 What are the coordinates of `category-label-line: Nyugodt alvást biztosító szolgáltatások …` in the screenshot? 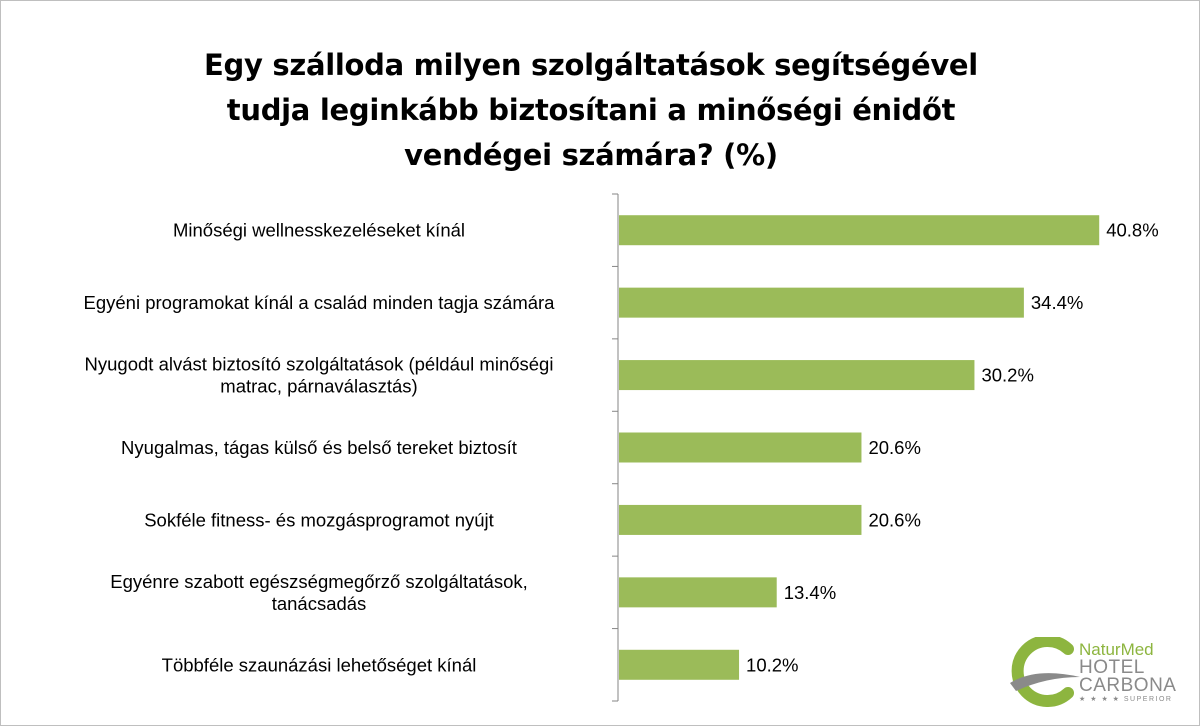 It's located at (319, 364).